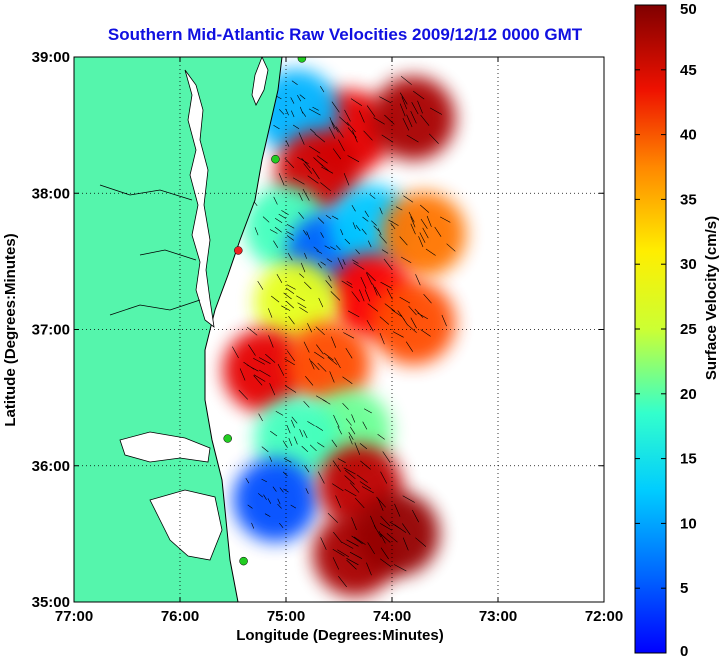 The width and height of the screenshot is (724, 659). Describe the element at coordinates (51, 57) in the screenshot. I see `y-tick-label: 39:00` at that location.